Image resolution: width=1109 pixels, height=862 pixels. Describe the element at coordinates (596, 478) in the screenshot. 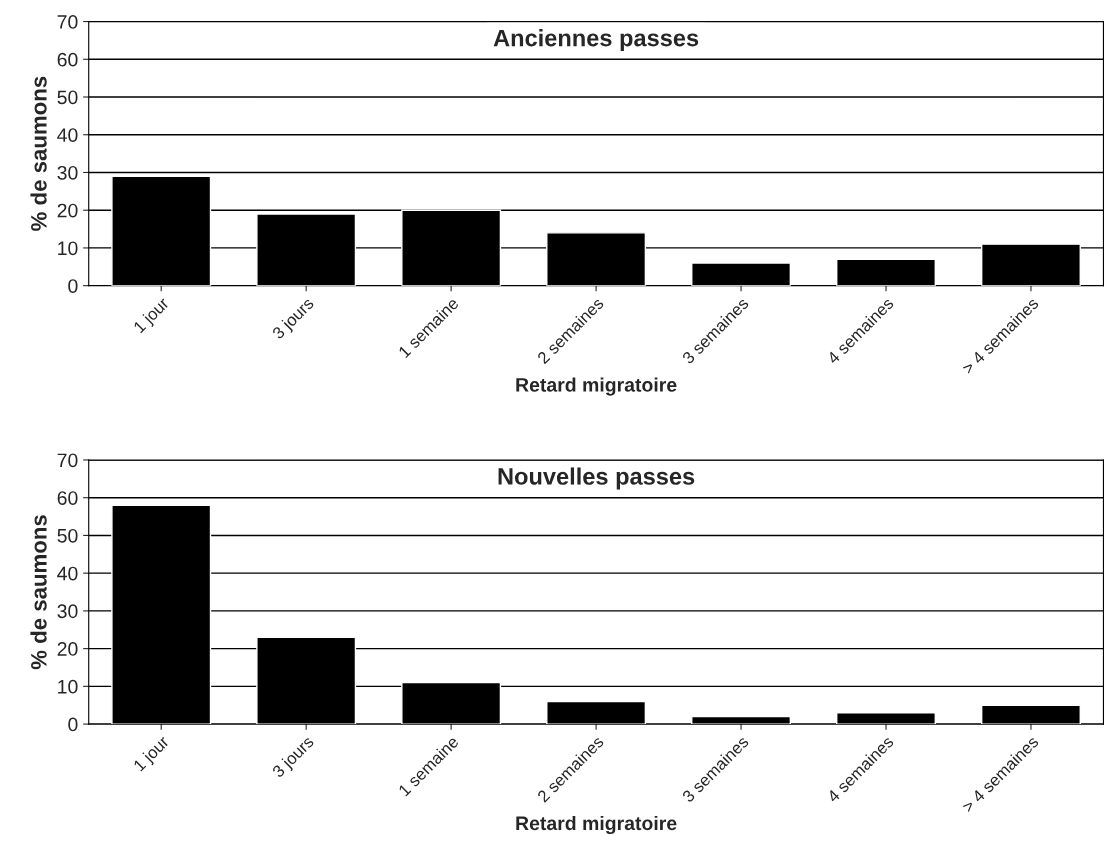

I see `chart-title: Nouvelles passes` at that location.